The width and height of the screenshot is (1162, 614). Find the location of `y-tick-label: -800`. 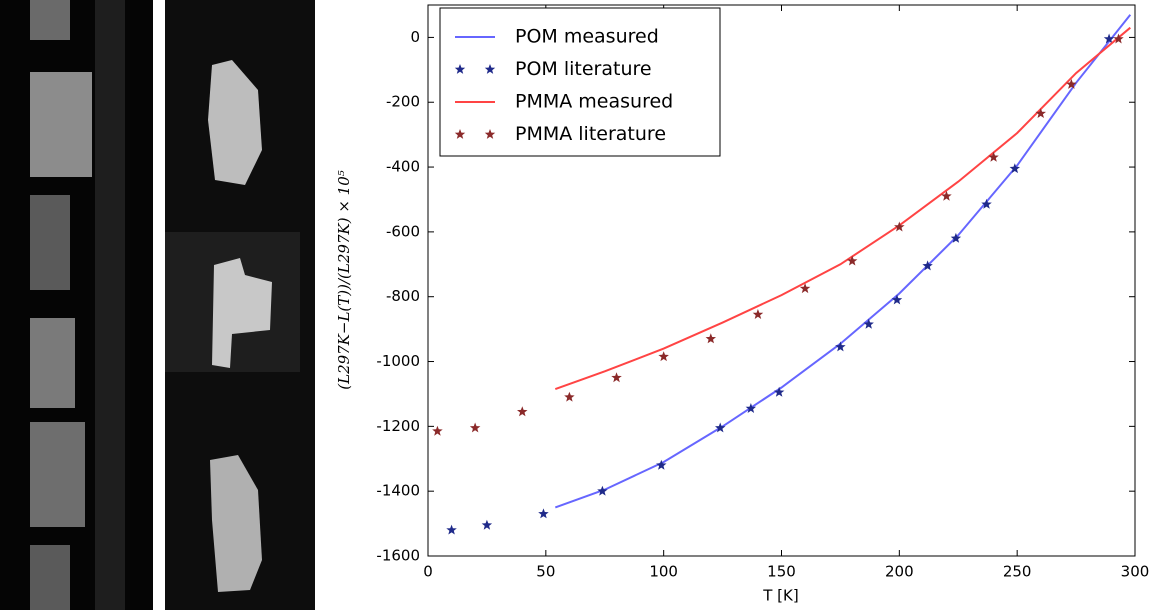

y-tick-label: -800 is located at coordinates (403, 296).